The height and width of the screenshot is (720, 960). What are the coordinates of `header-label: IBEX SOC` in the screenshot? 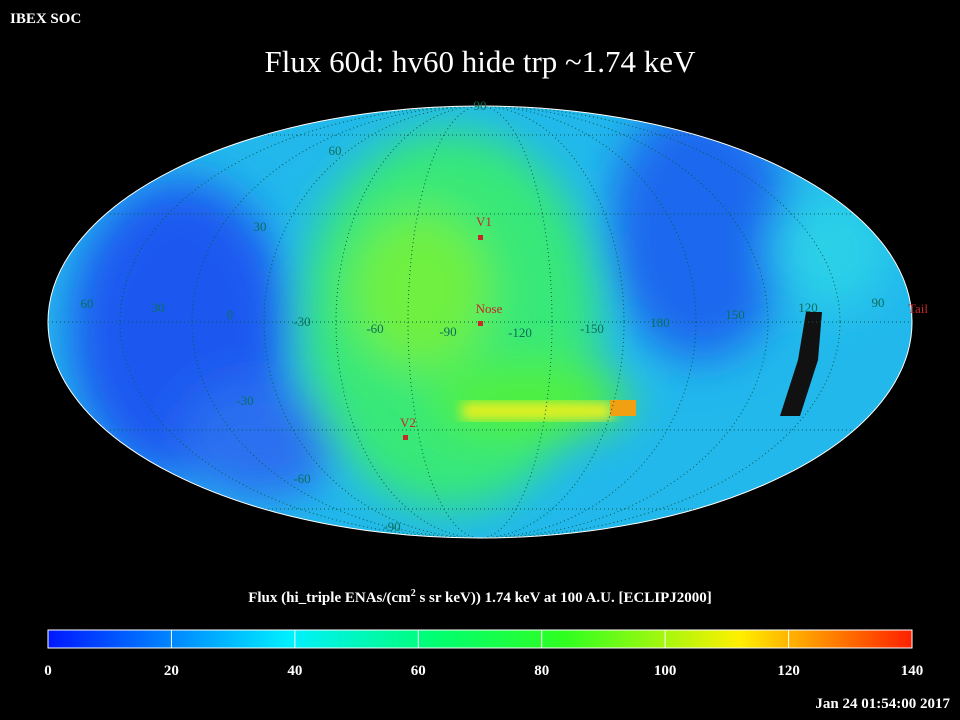 It's located at (45, 19).